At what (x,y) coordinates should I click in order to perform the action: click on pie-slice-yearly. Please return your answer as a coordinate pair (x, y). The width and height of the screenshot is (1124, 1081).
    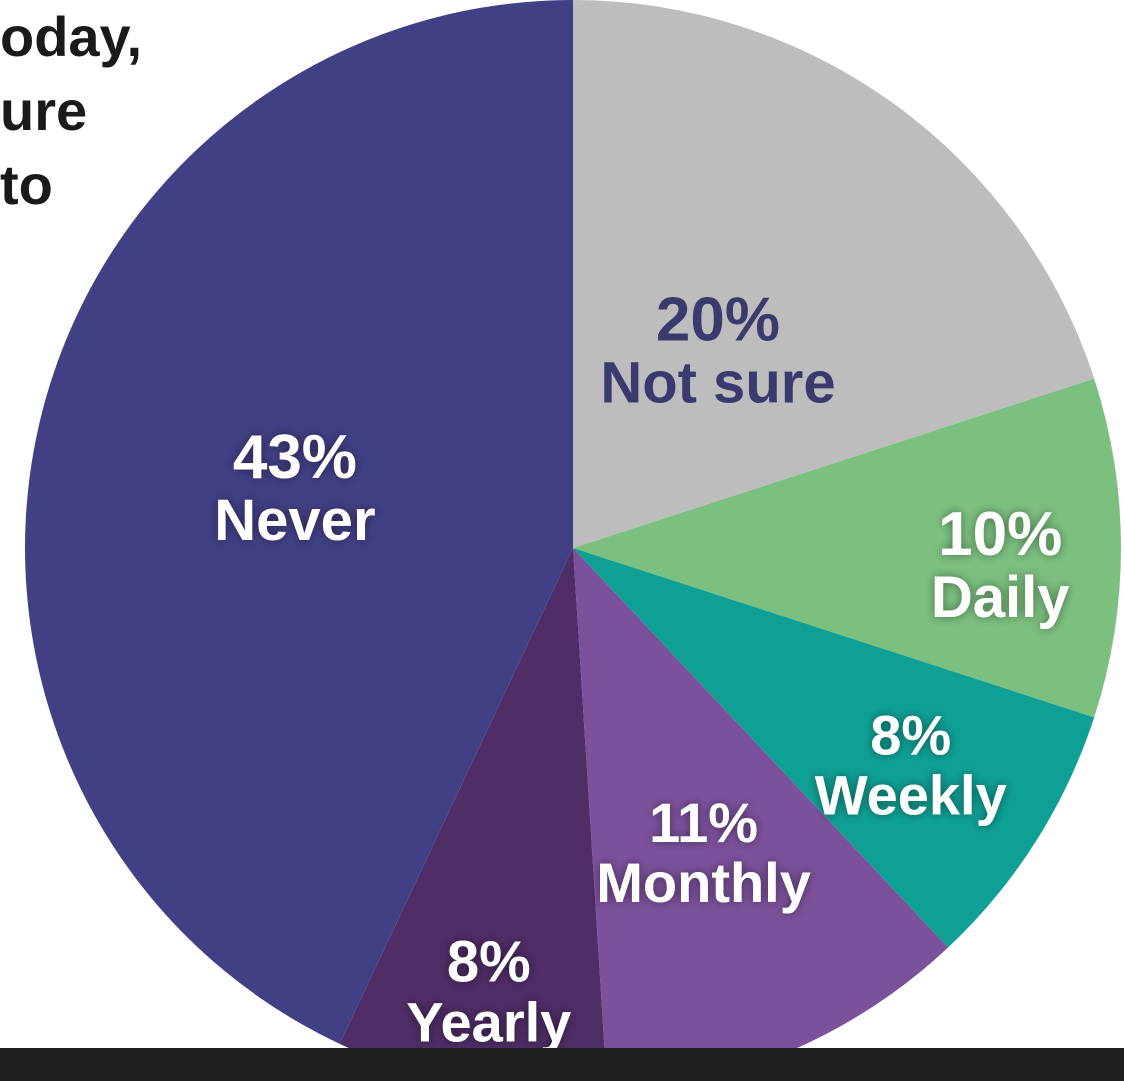
    Looking at the image, I should click on (473, 814).